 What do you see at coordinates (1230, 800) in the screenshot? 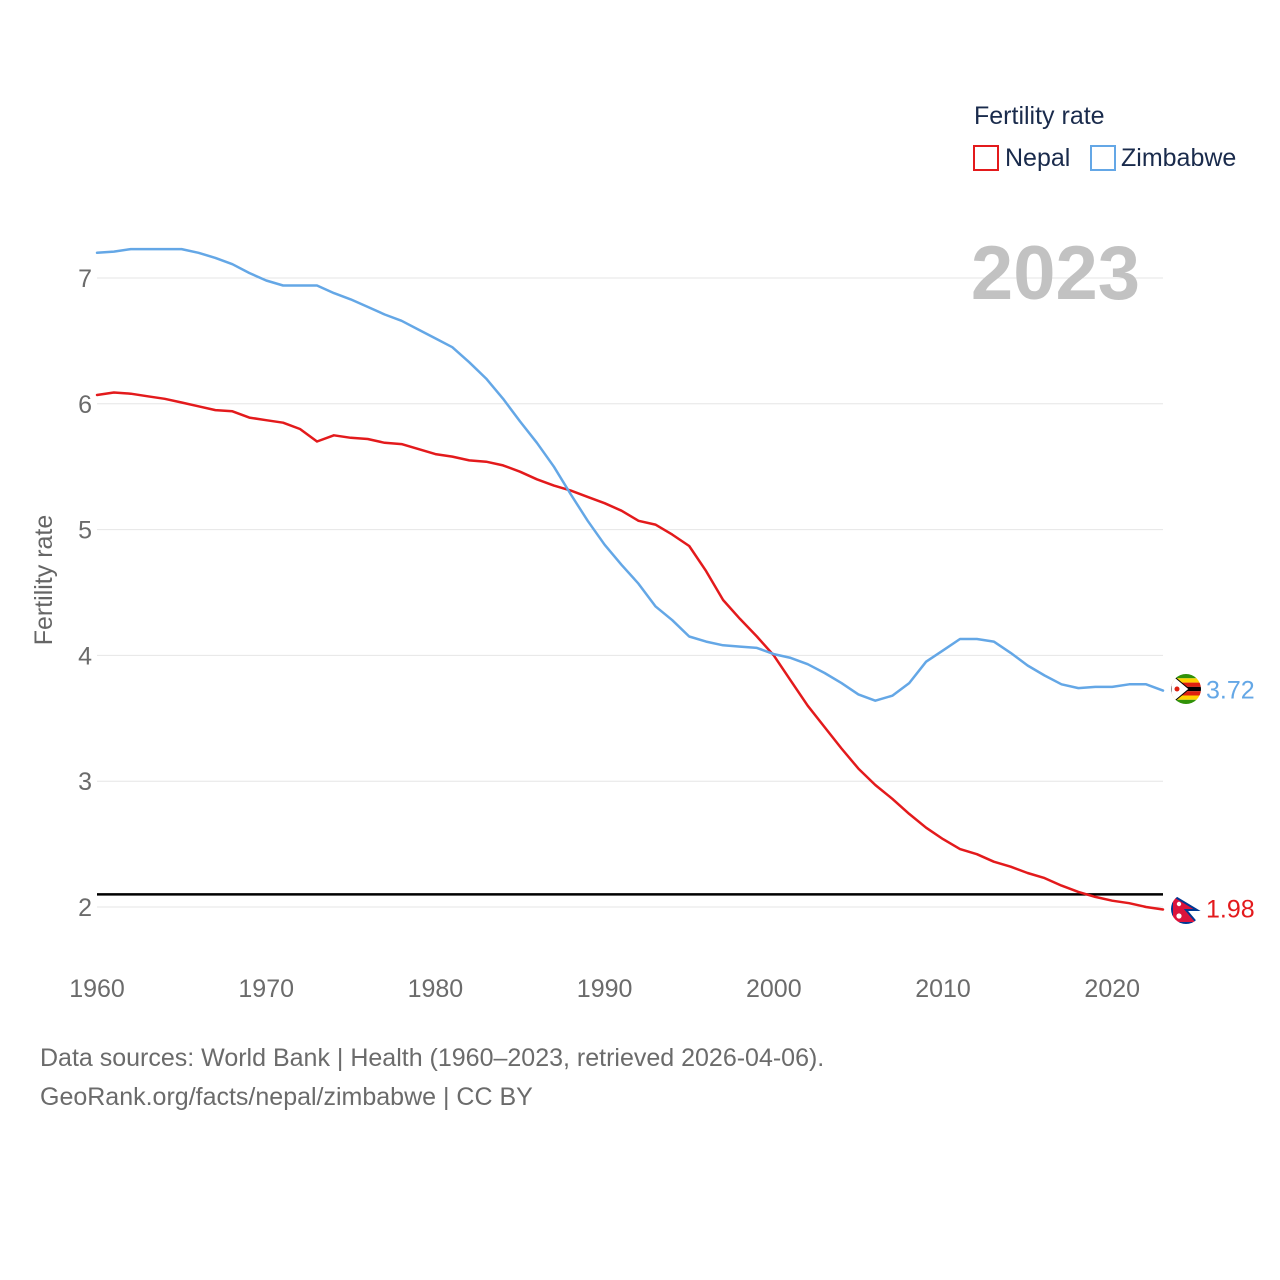
I see `end-labels: 1.98 3.72` at bounding box center [1230, 800].